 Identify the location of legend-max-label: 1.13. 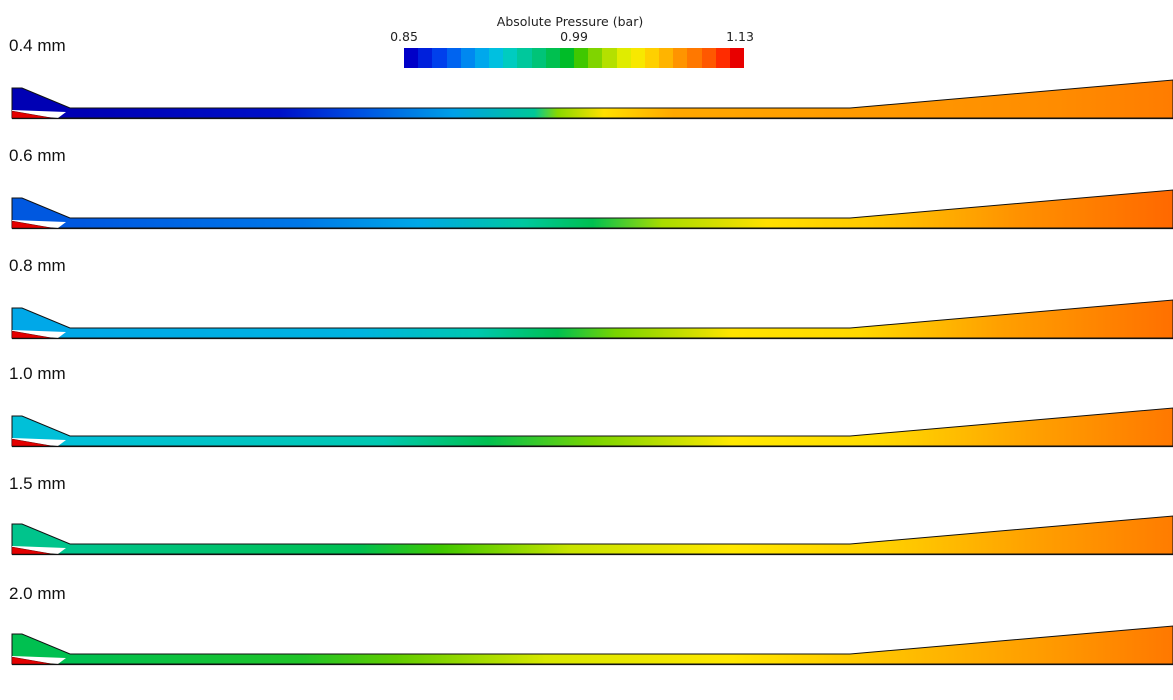
(740, 36).